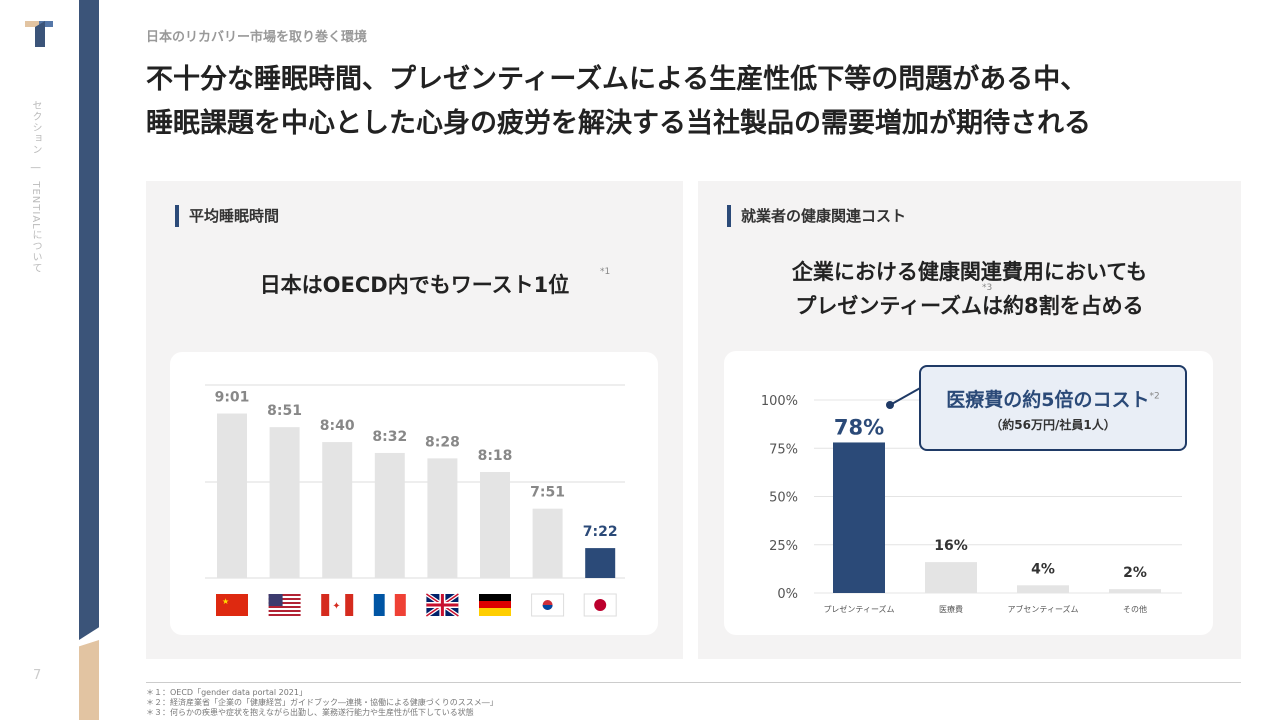 The width and height of the screenshot is (1280, 720). What do you see at coordinates (389, 515) in the screenshot?
I see `bar-france` at bounding box center [389, 515].